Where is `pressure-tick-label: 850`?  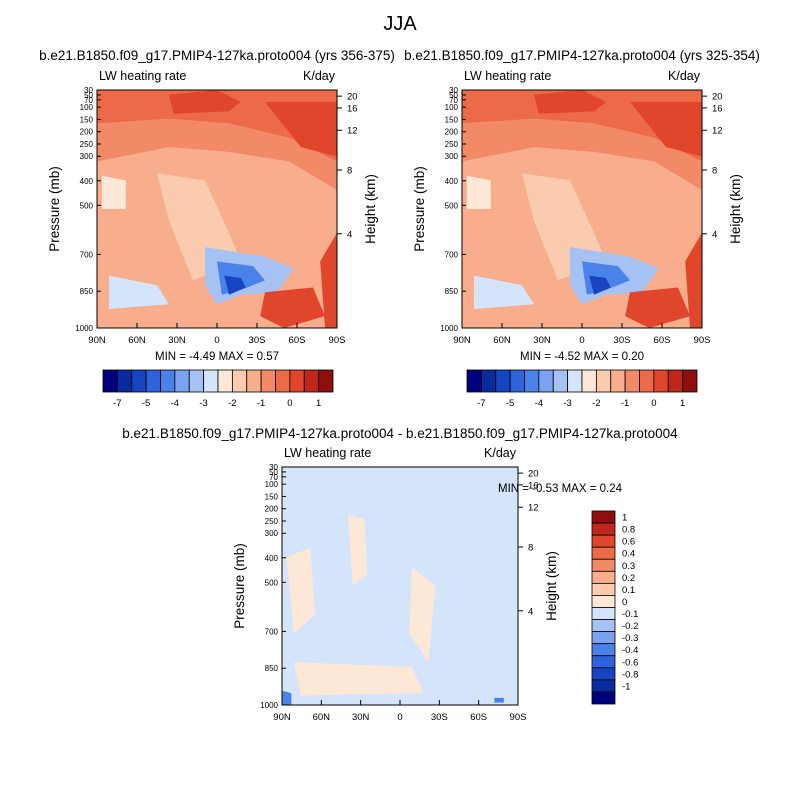
pressure-tick-label: 850 is located at coordinates (272, 668).